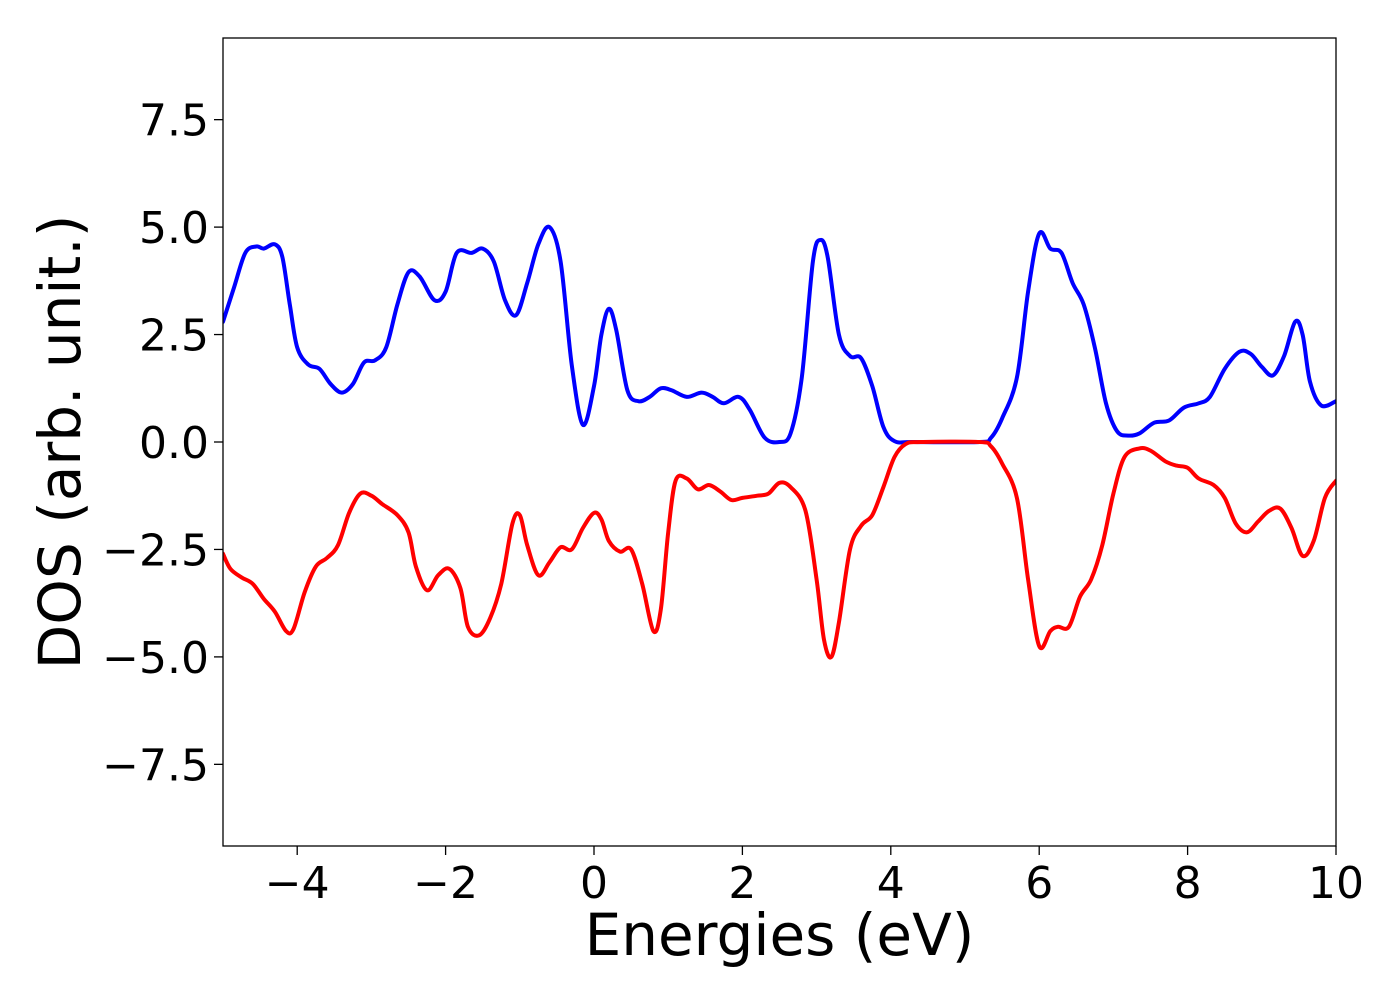  Describe the element at coordinates (594, 883) in the screenshot. I see `x-tick-label: 0` at that location.